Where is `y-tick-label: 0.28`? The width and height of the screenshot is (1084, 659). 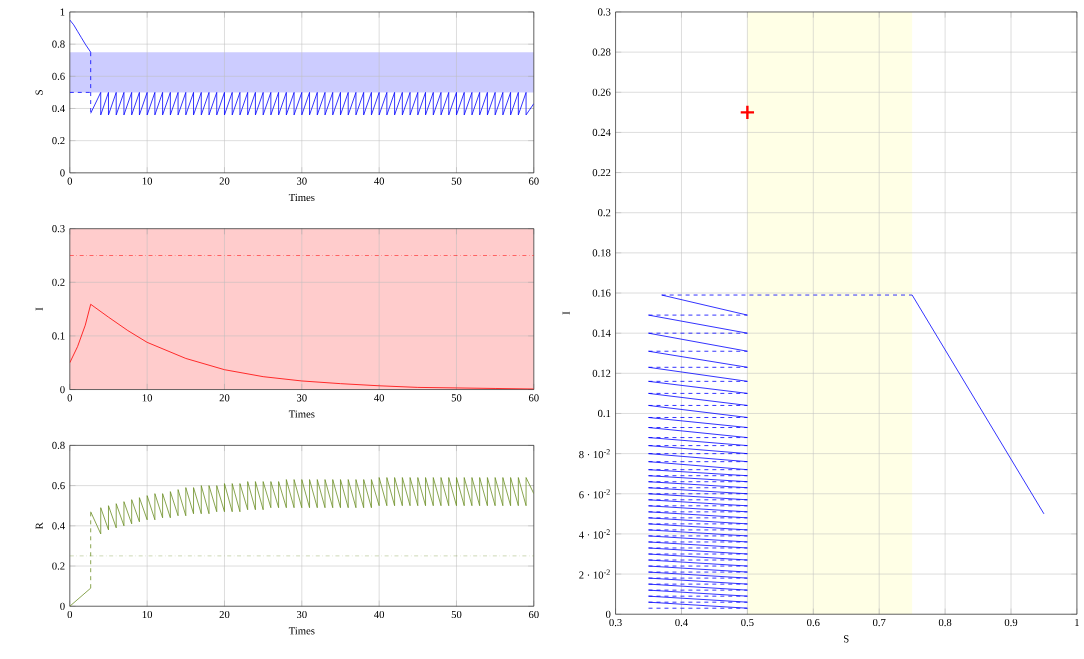
y-tick-label: 0.28 is located at coordinates (601, 52).